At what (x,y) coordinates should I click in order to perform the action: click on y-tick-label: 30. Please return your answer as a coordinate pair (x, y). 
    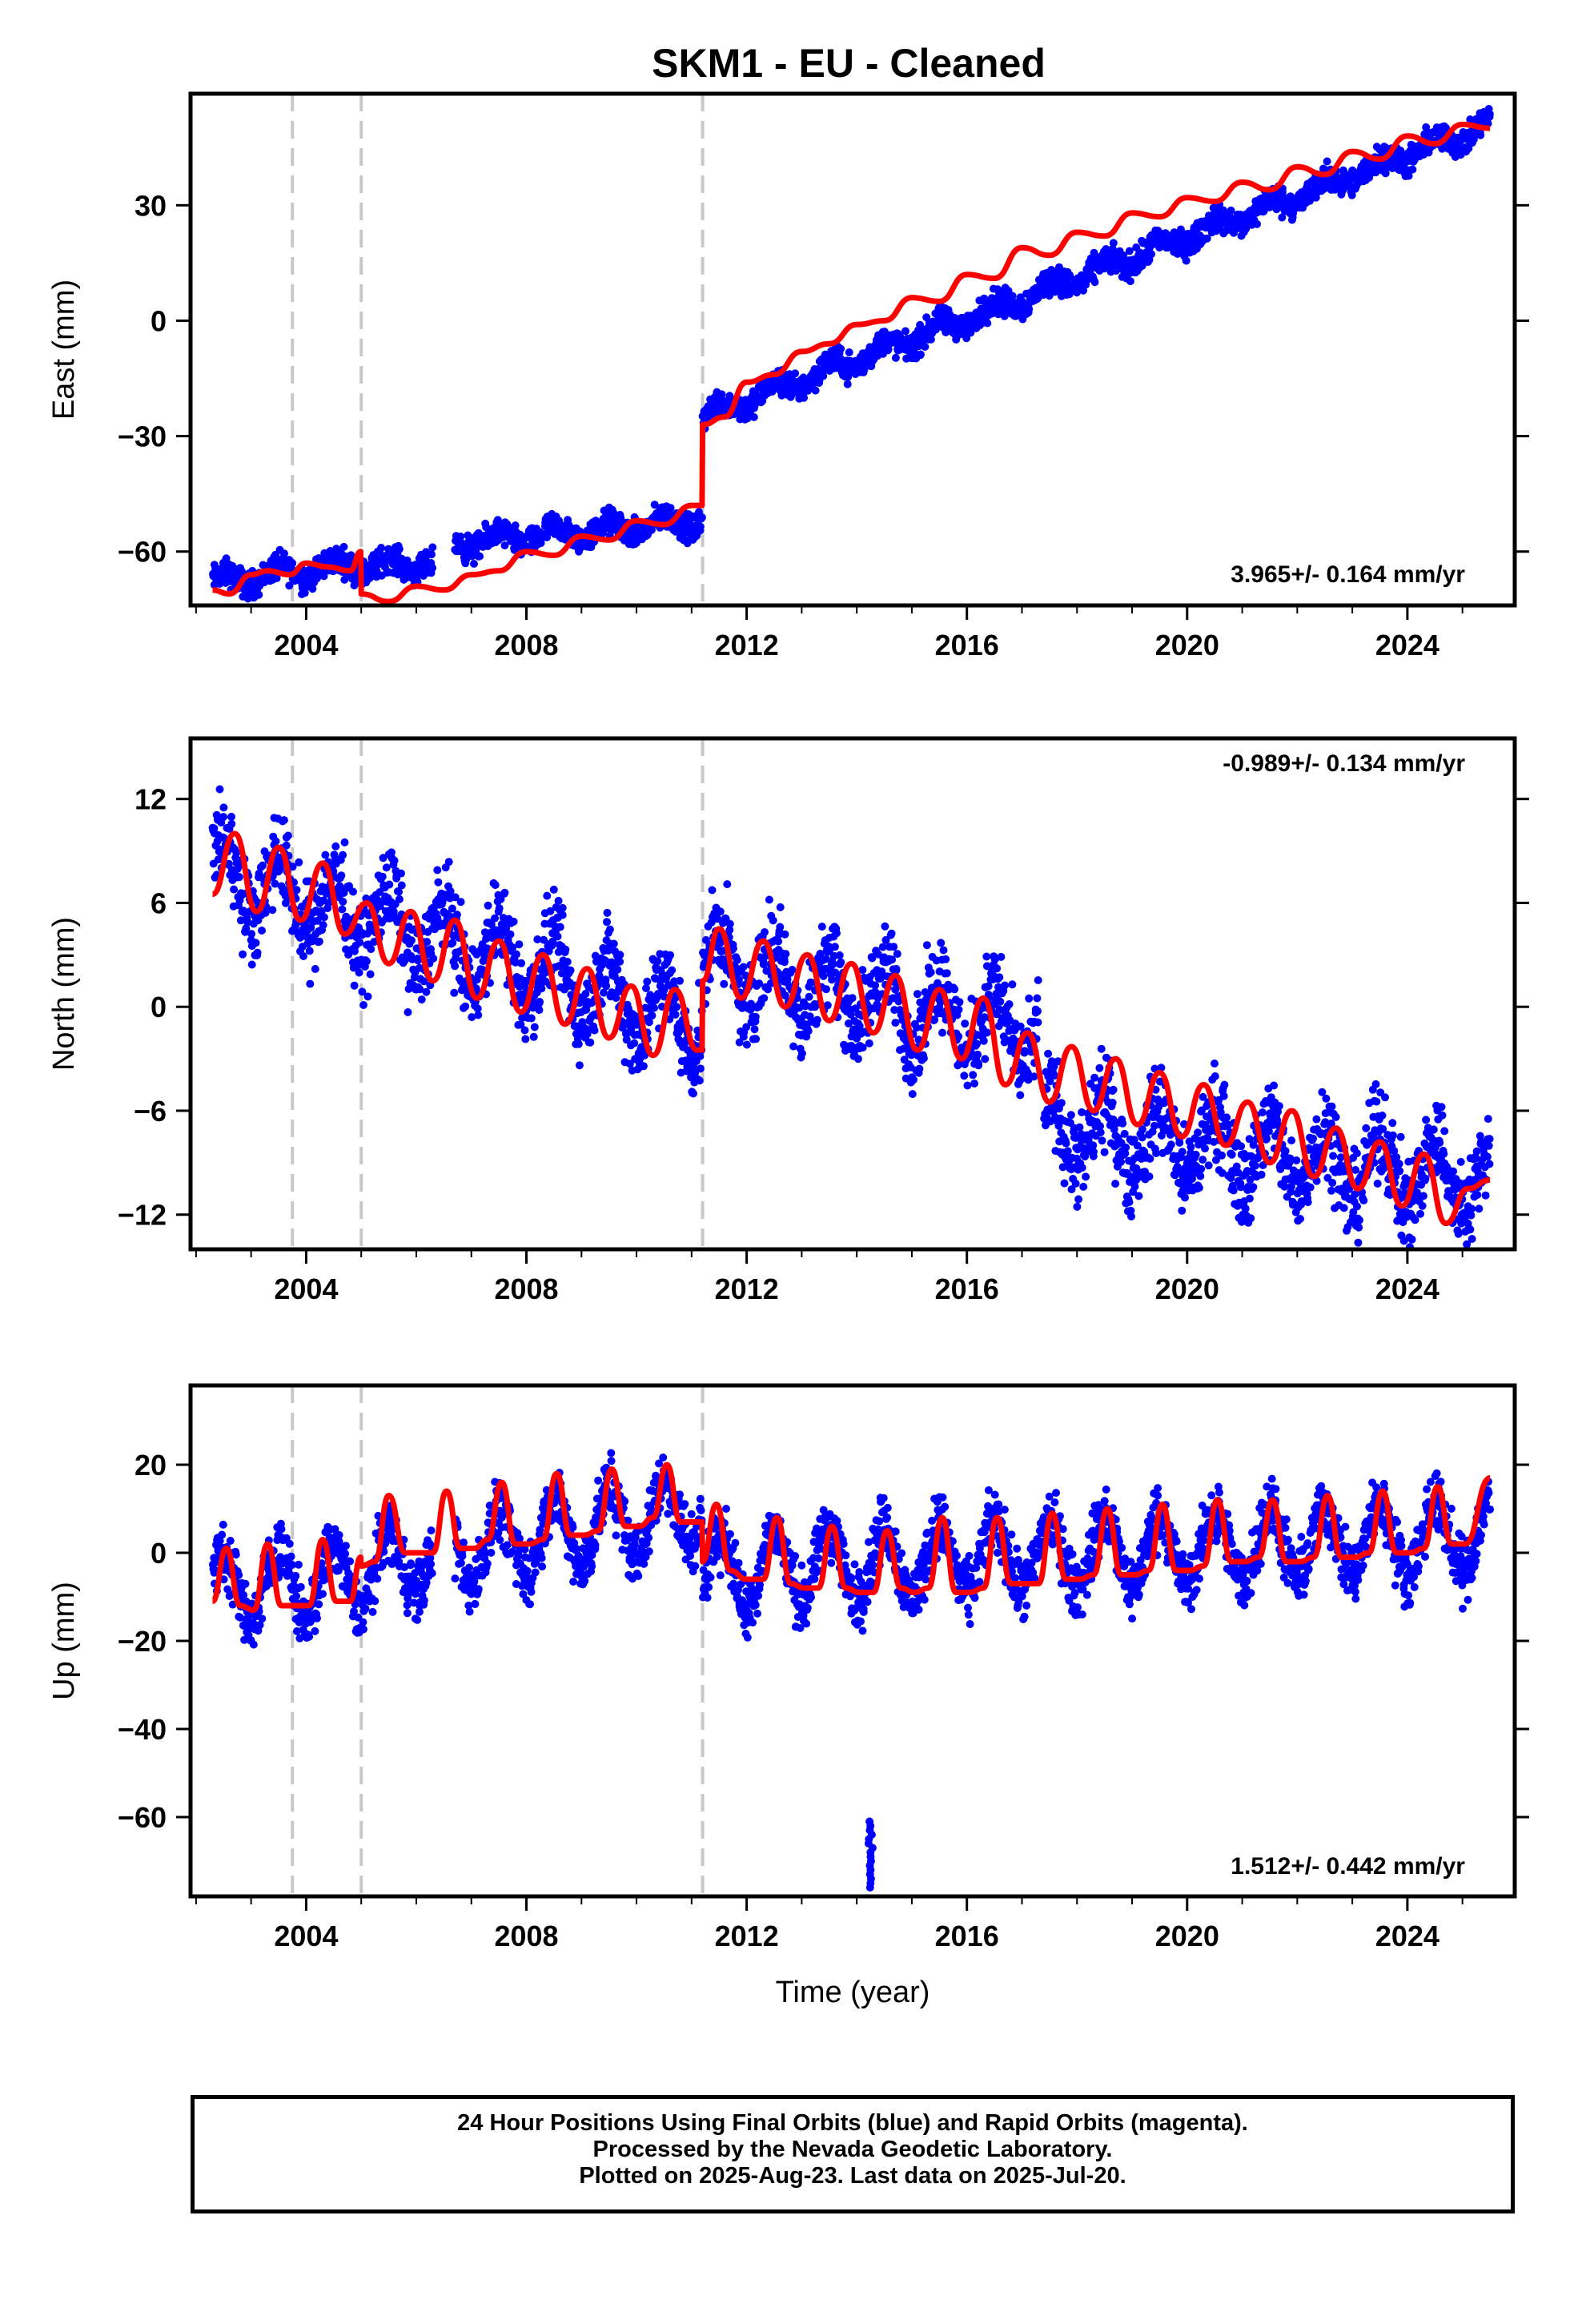
    Looking at the image, I should click on (151, 205).